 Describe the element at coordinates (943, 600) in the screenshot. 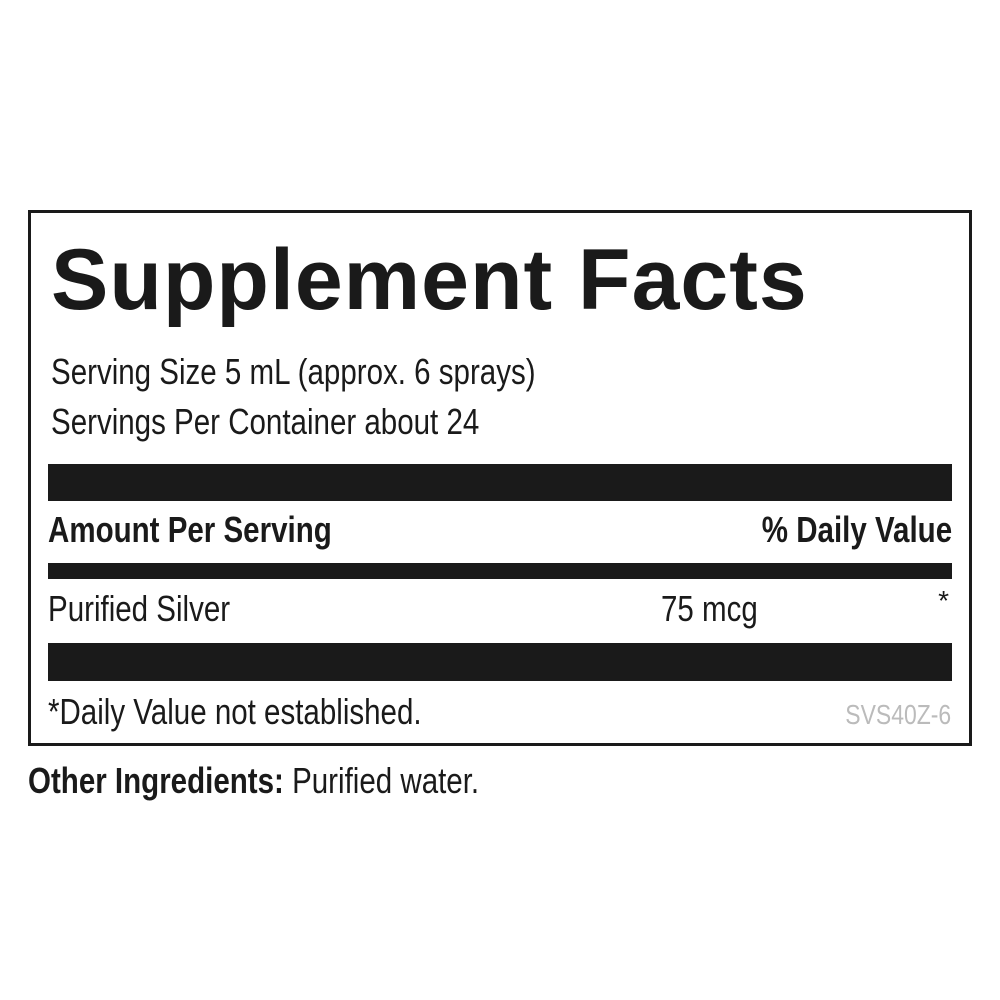

I see `ingredient-dv: *` at that location.